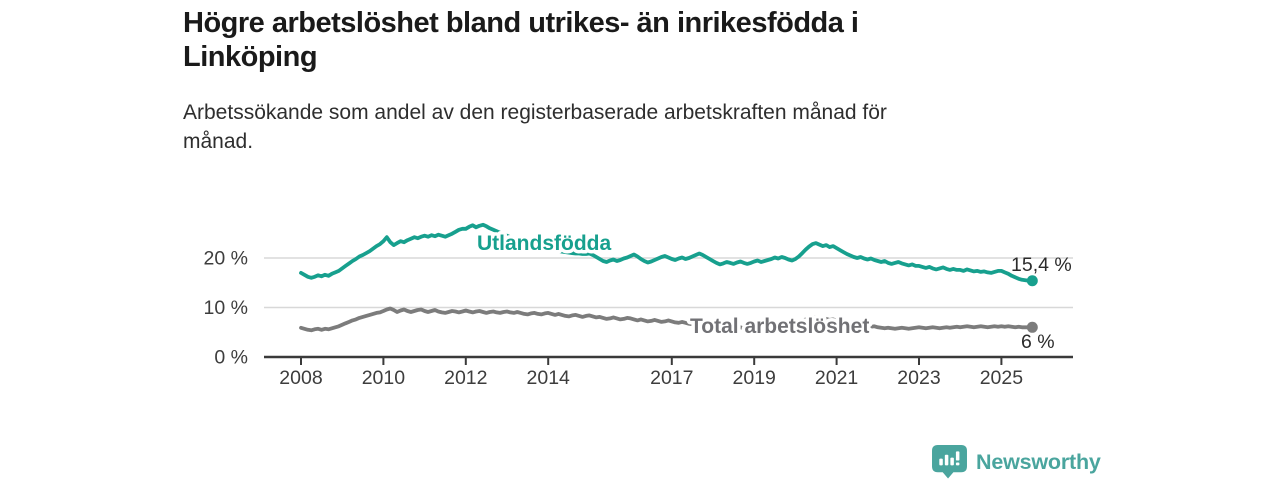 This screenshot has width=1280, height=480. I want to click on newsworthy-logo: Newsworthy, so click(1016, 462).